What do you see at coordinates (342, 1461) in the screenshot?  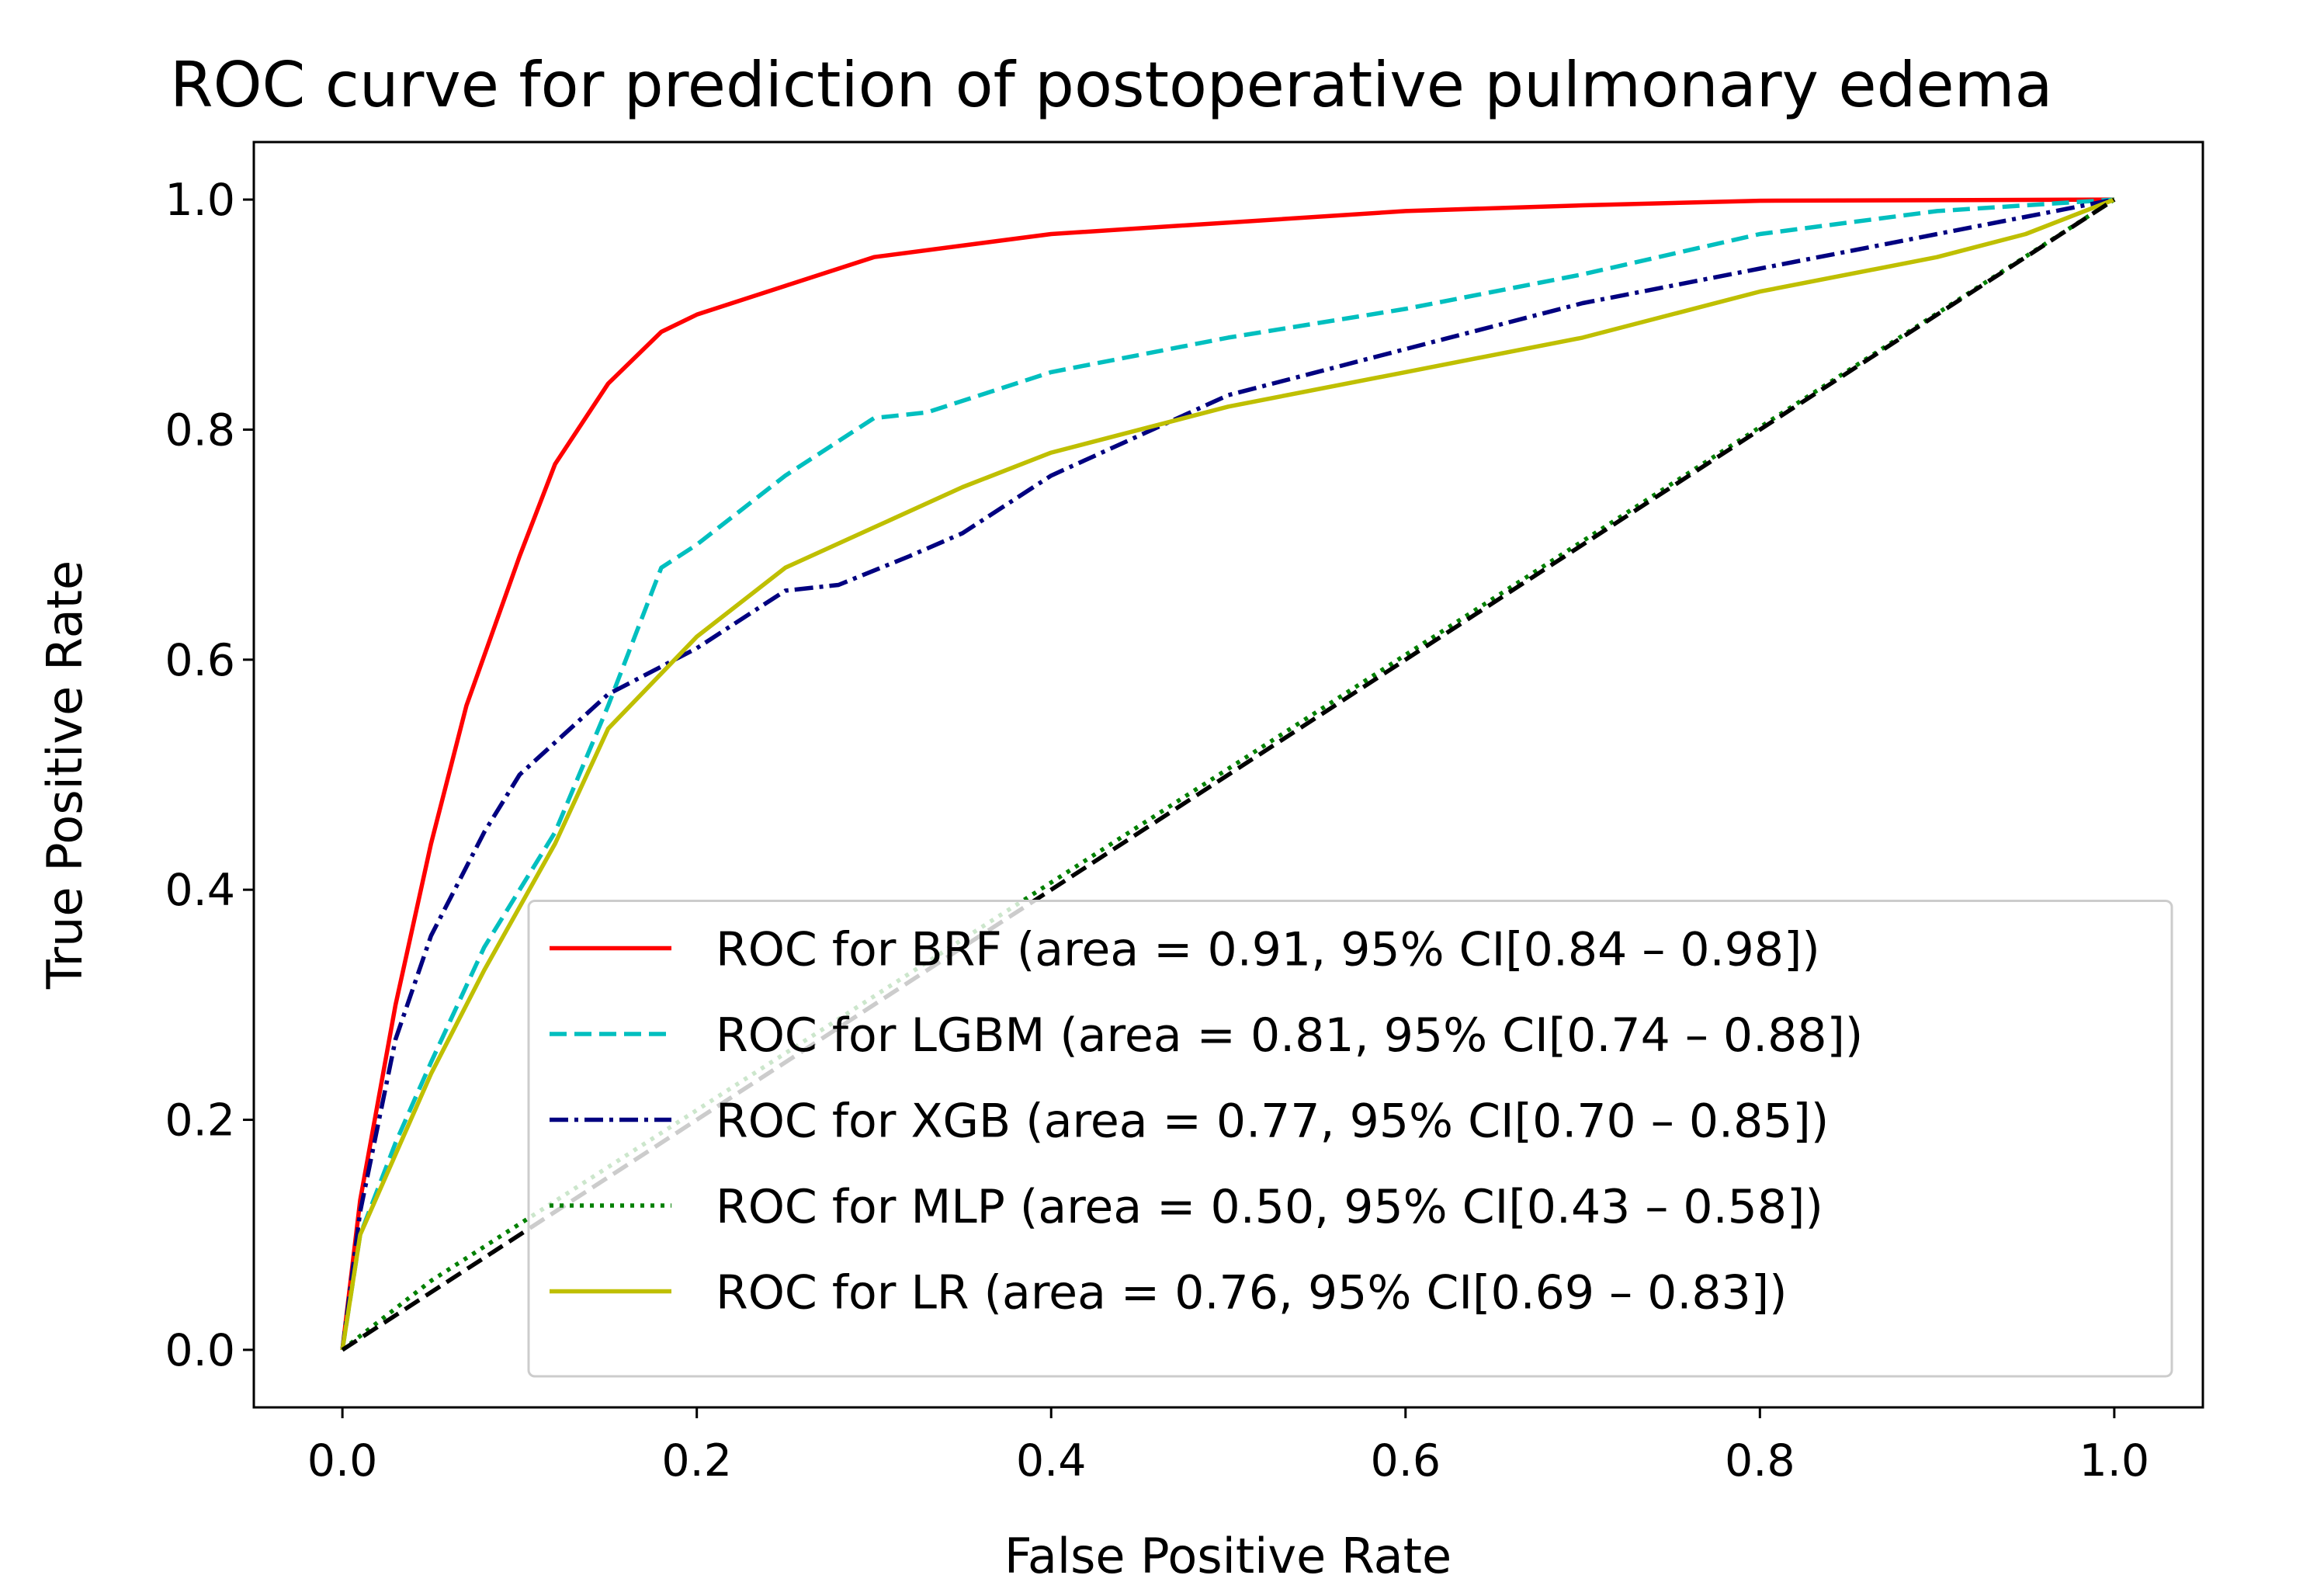 I see `x-tick-label: 0.0` at bounding box center [342, 1461].